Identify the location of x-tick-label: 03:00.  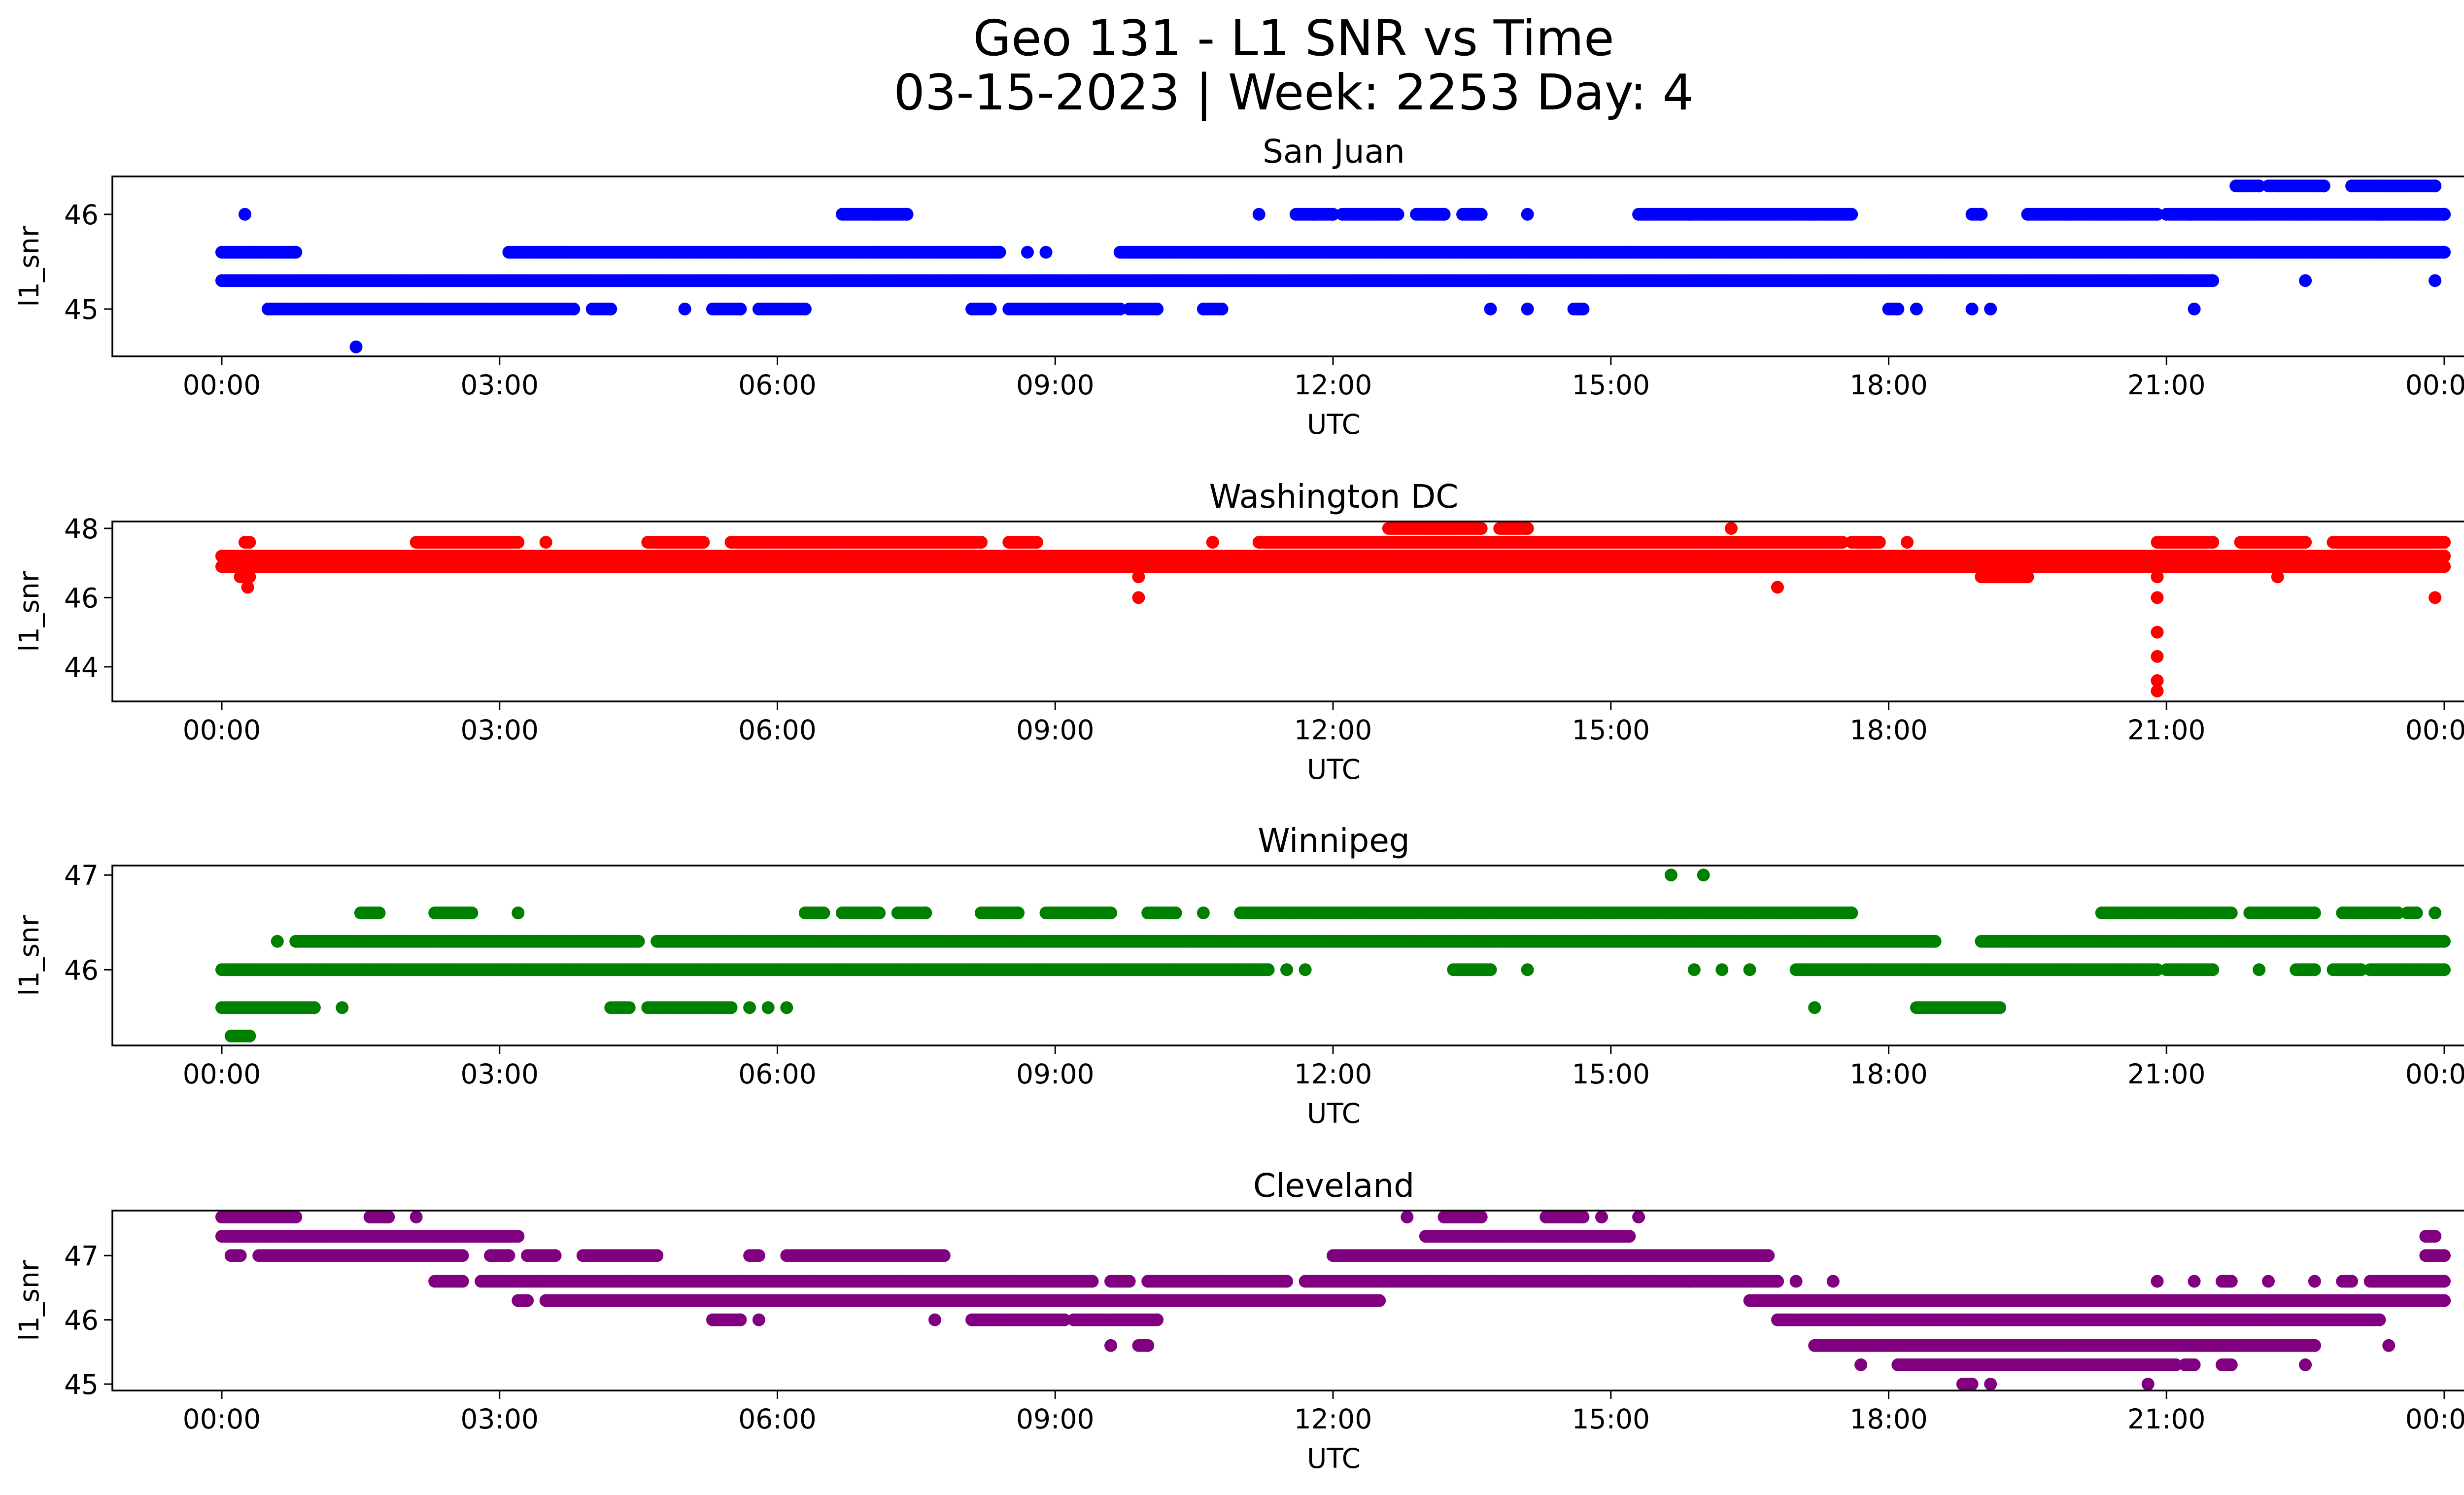
(499, 385).